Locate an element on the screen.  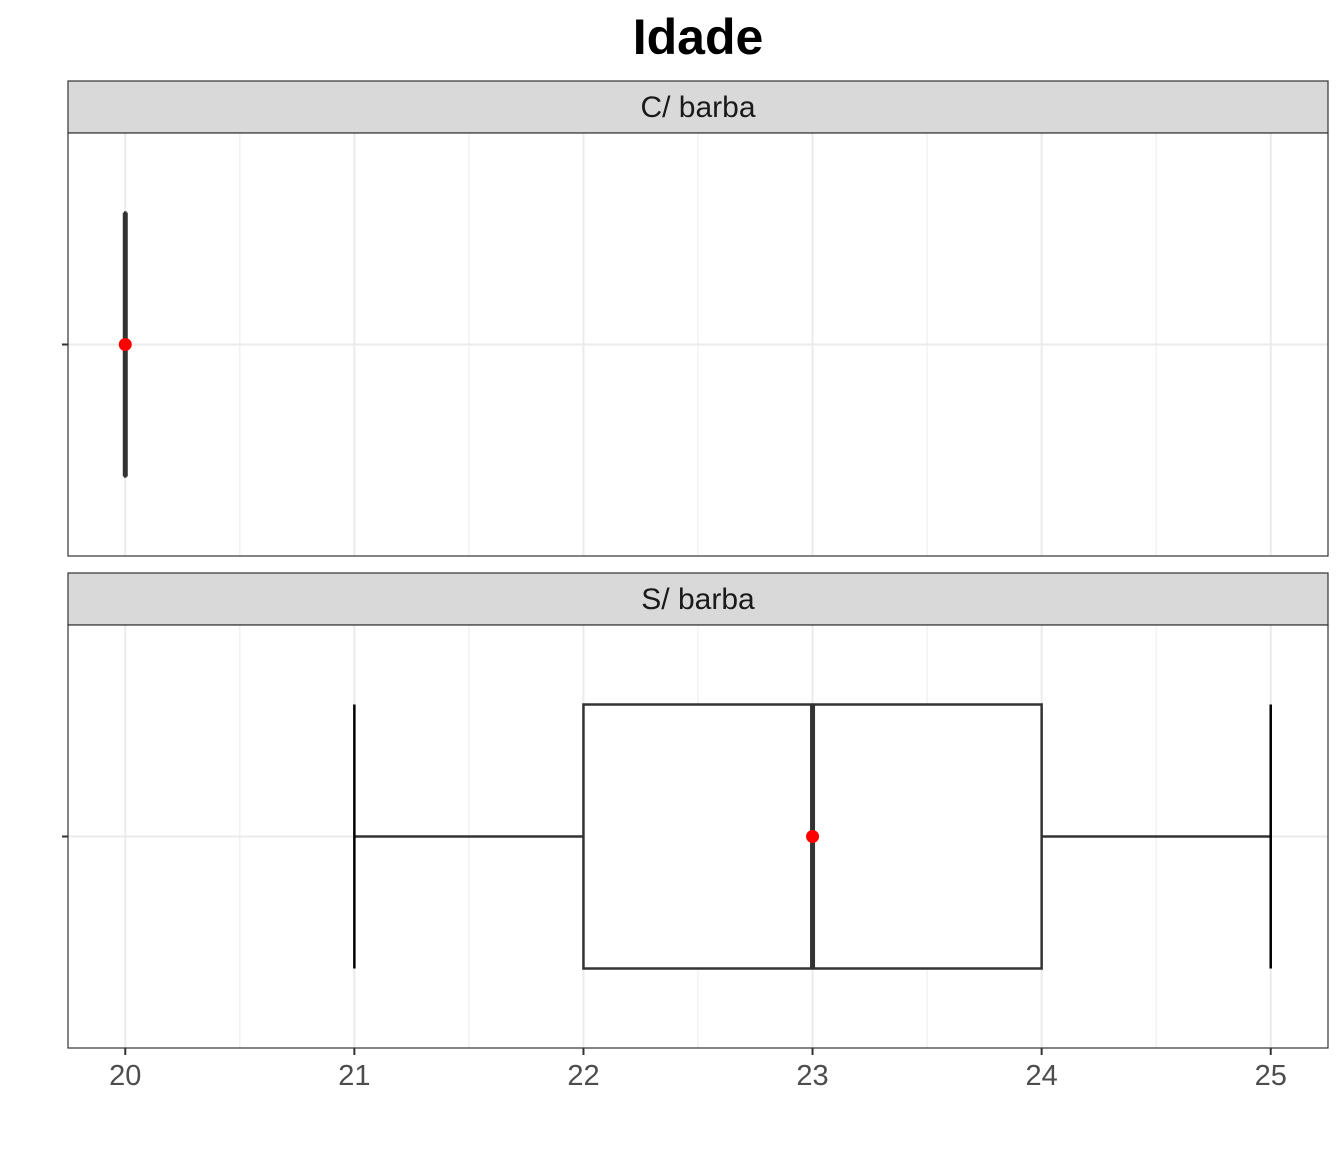
facet-strip-label: S/ barba is located at coordinates (698, 599).